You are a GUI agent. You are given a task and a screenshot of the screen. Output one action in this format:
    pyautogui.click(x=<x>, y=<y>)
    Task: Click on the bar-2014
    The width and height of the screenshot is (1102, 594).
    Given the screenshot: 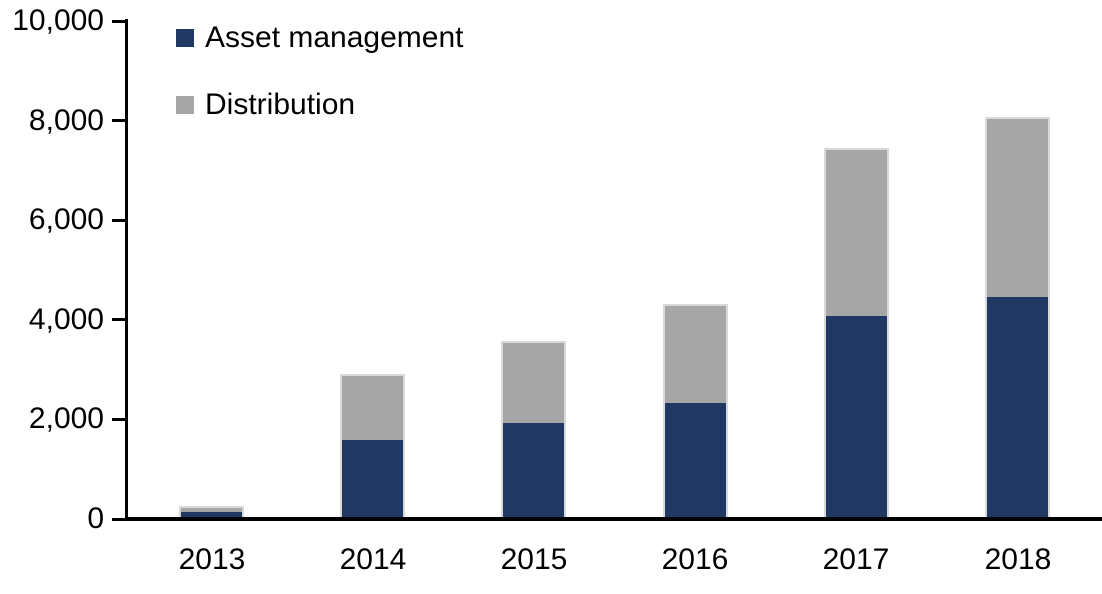 What is the action you would take?
    pyautogui.click(x=372, y=445)
    